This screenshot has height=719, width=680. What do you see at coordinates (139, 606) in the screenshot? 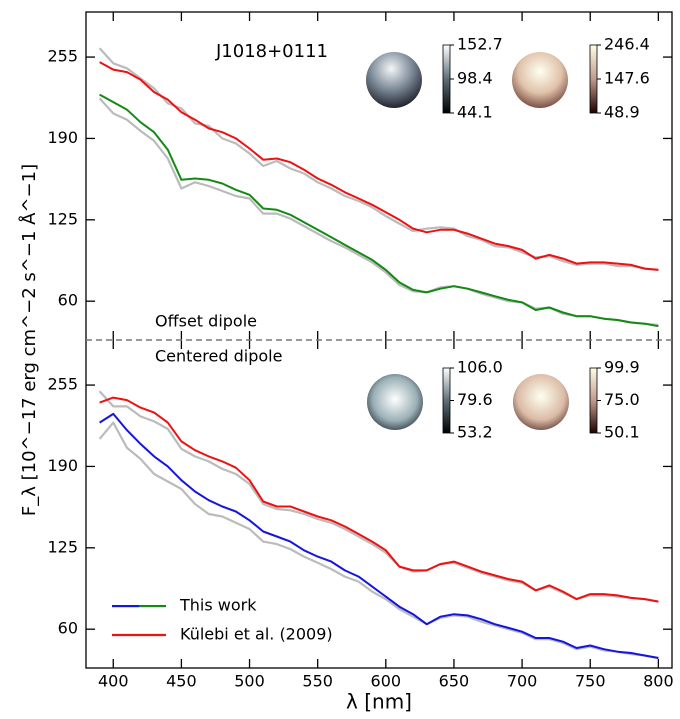
I see `legend-swatch` at bounding box center [139, 606].